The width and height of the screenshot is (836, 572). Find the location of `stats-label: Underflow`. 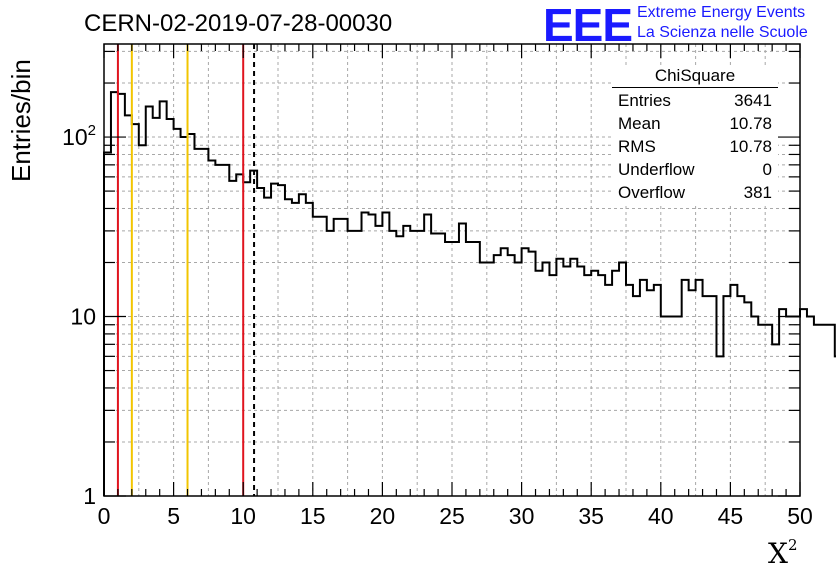

stats-label: Underflow is located at coordinates (656, 169).